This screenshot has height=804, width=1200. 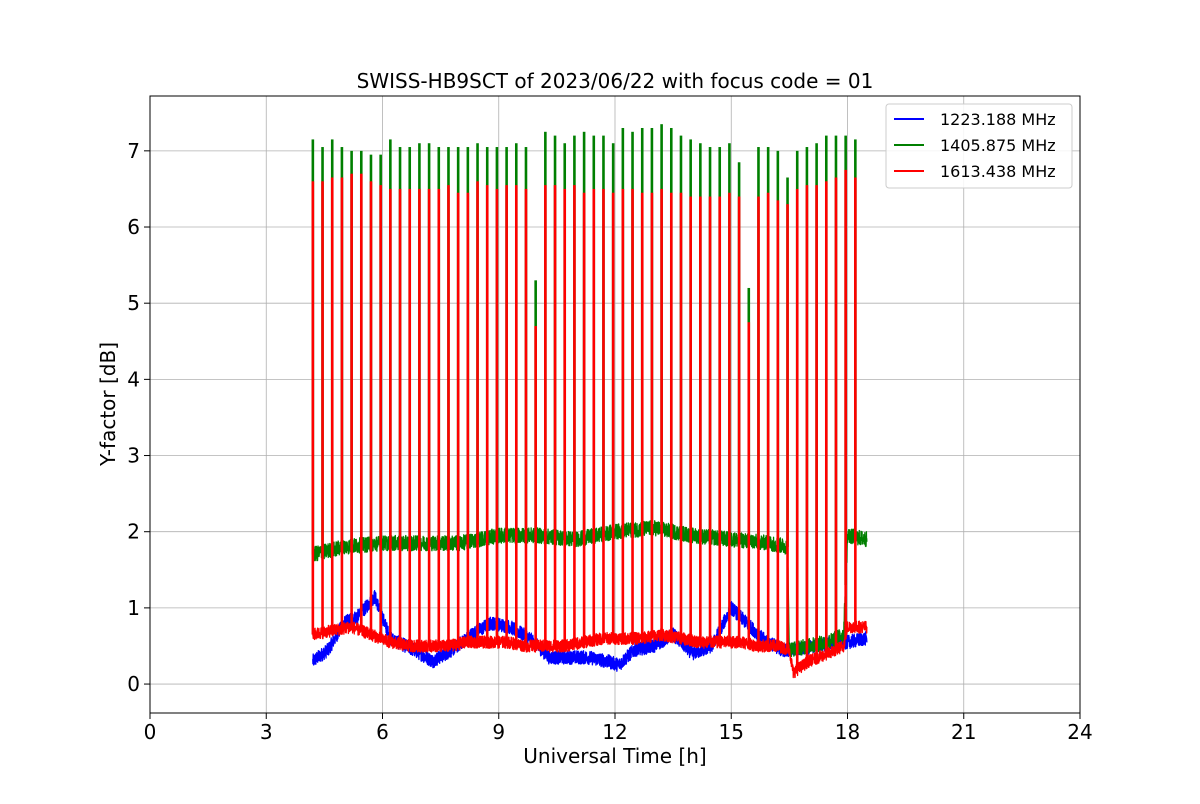 What do you see at coordinates (847, 732) in the screenshot?
I see `x-tick-label: 18` at bounding box center [847, 732].